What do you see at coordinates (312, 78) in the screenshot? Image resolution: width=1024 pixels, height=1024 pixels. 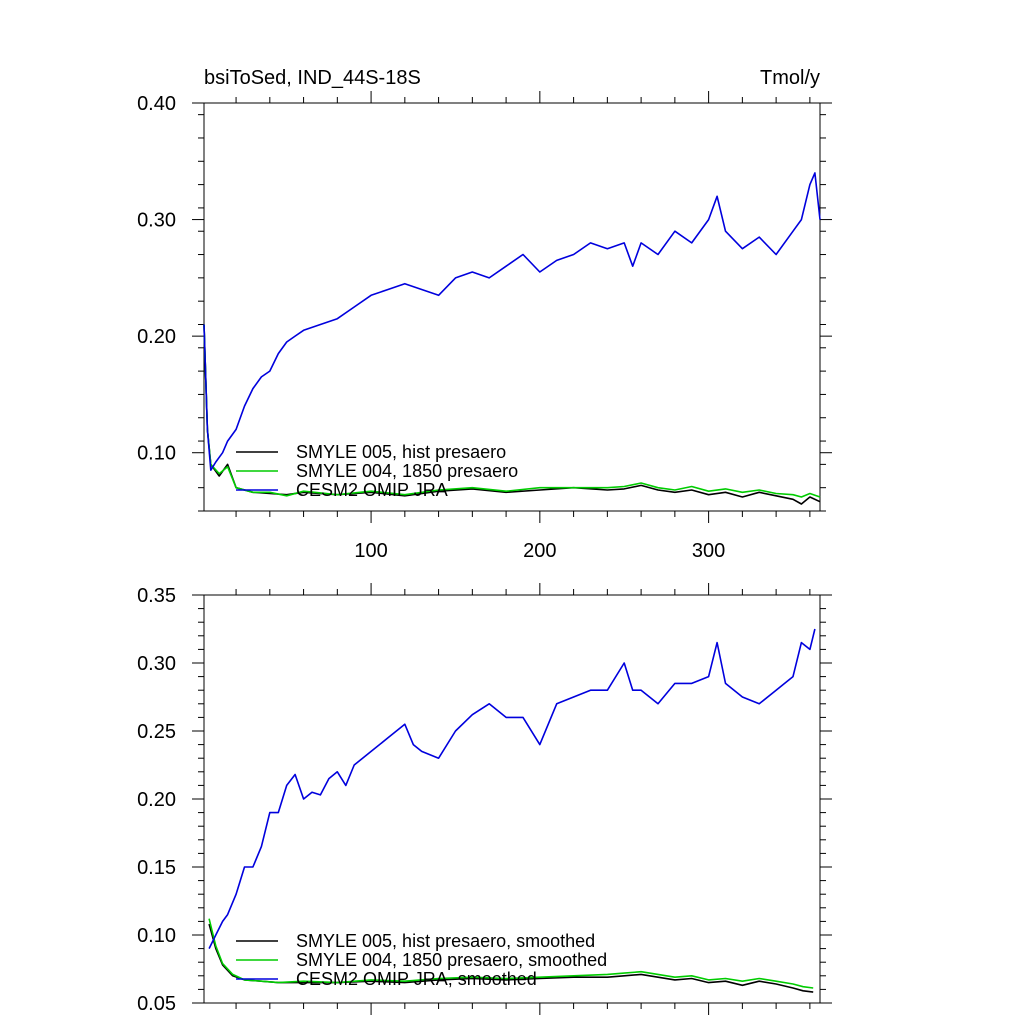 I see `top-chart-title: bsiToSed, IND_44S-18S` at bounding box center [312, 78].